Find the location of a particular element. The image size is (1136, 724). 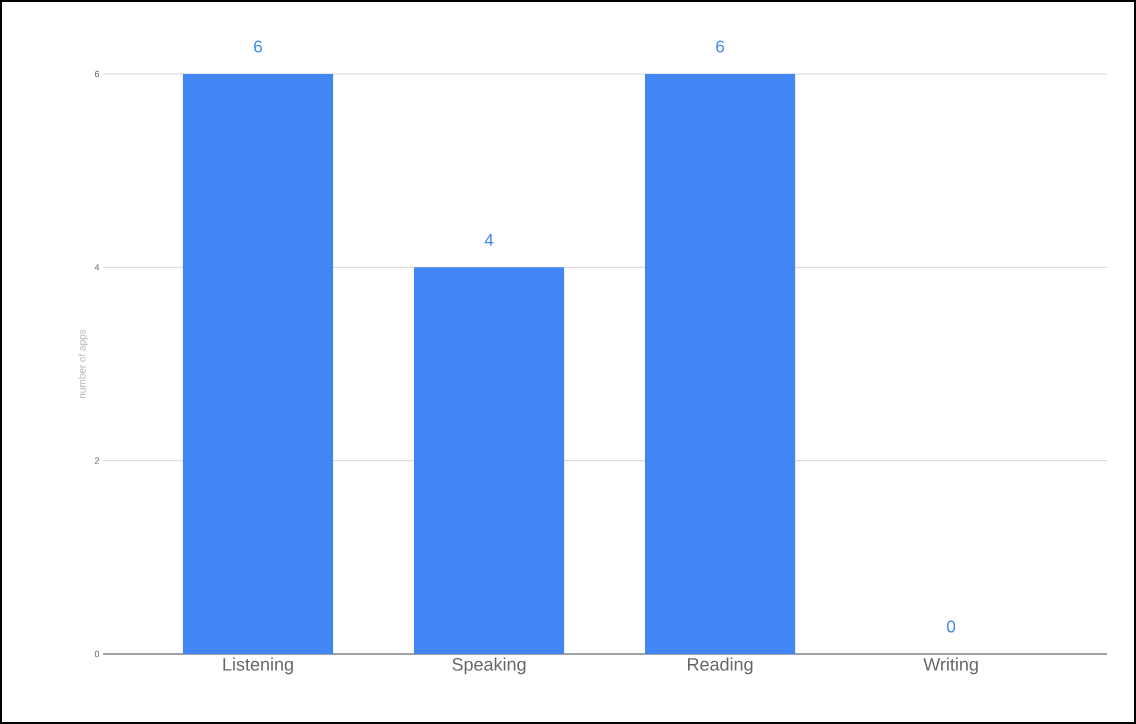

x-tick-label: Speaking is located at coordinates (489, 666).